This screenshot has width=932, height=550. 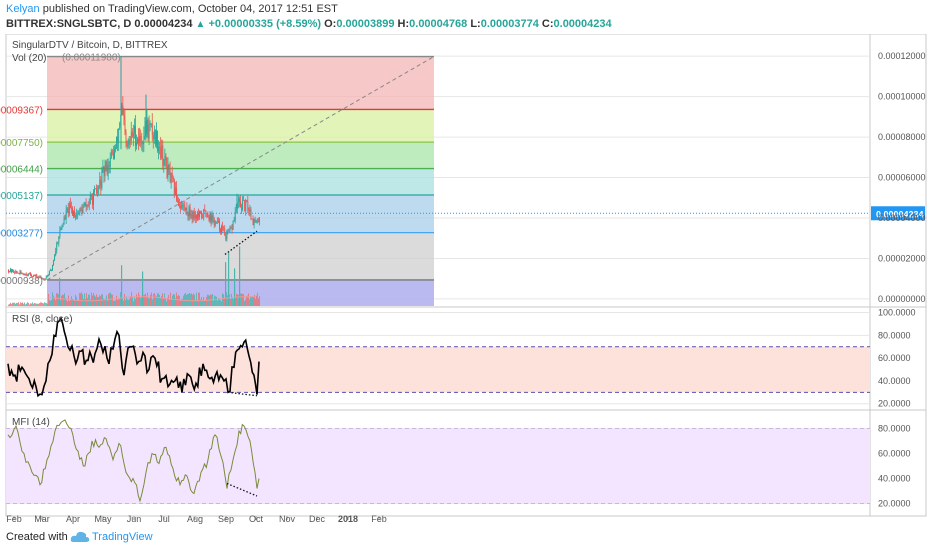 I want to click on time-axis: Feb Mar Apr May Jun Jul Aug Sep Oct Nov Dec 2018 Feb, so click(x=196, y=519).